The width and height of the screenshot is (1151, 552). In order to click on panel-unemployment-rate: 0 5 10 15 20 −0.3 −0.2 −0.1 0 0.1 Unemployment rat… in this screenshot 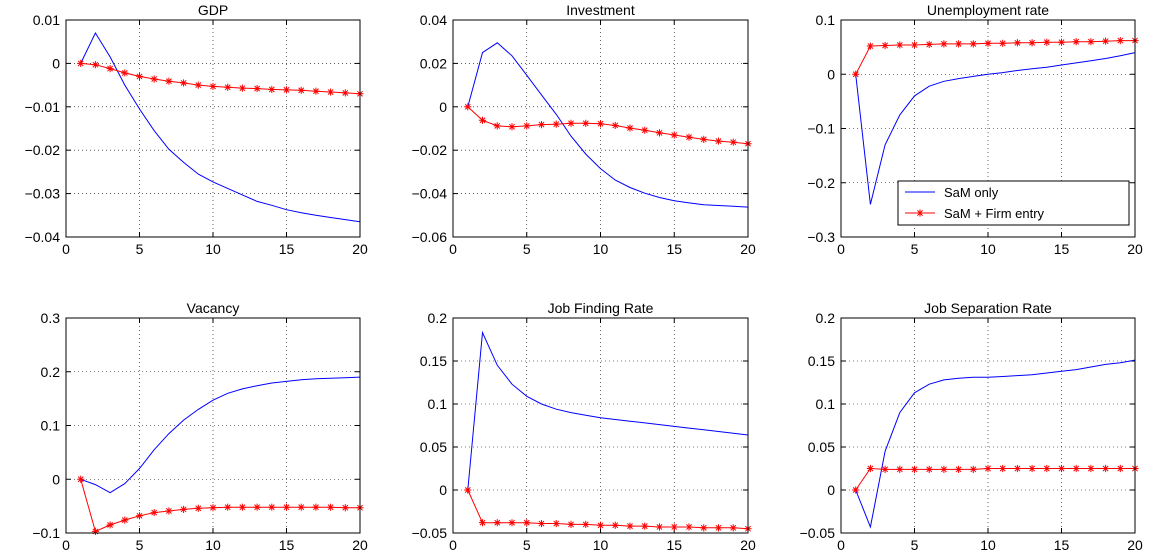, I will do `click(975, 129)`.